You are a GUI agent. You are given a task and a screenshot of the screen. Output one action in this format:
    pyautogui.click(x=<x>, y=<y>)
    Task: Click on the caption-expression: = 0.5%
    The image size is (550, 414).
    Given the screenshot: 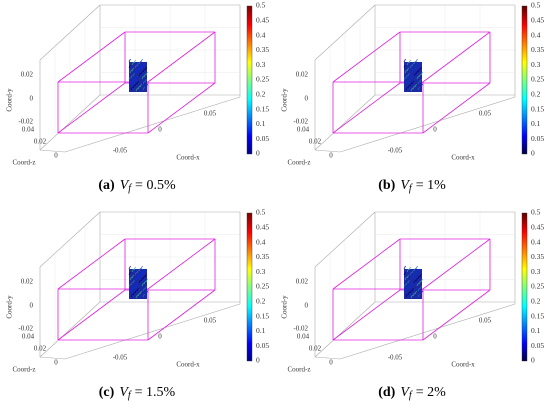 What is the action you would take?
    pyautogui.click(x=155, y=185)
    